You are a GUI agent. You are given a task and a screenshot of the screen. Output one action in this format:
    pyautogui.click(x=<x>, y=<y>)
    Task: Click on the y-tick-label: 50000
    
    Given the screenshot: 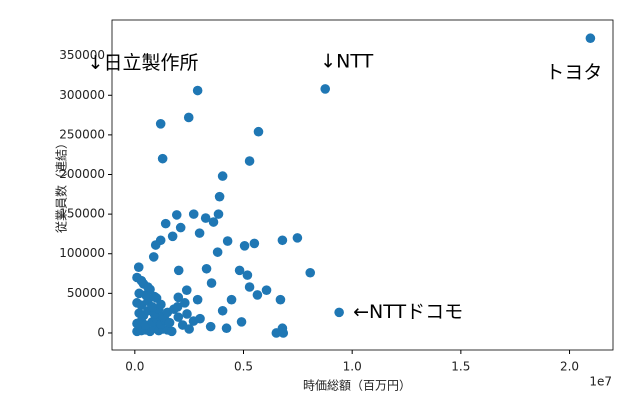 What is the action you would take?
    pyautogui.click(x=86, y=293)
    